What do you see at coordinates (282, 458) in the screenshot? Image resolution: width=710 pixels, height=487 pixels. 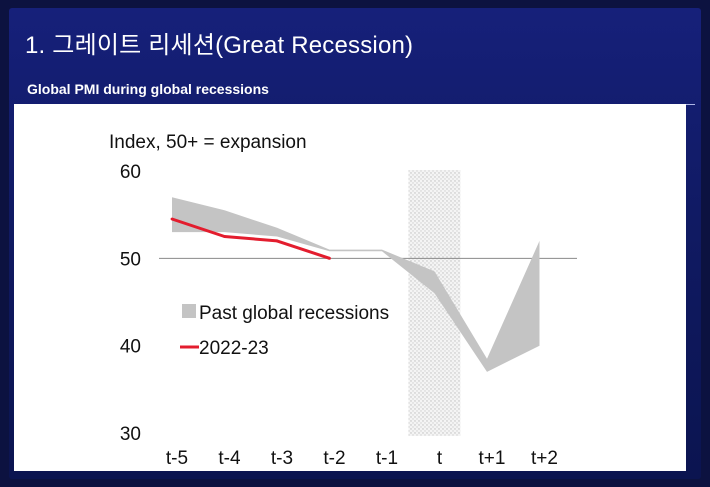 I see `x-tick-label: t-3` at bounding box center [282, 458].